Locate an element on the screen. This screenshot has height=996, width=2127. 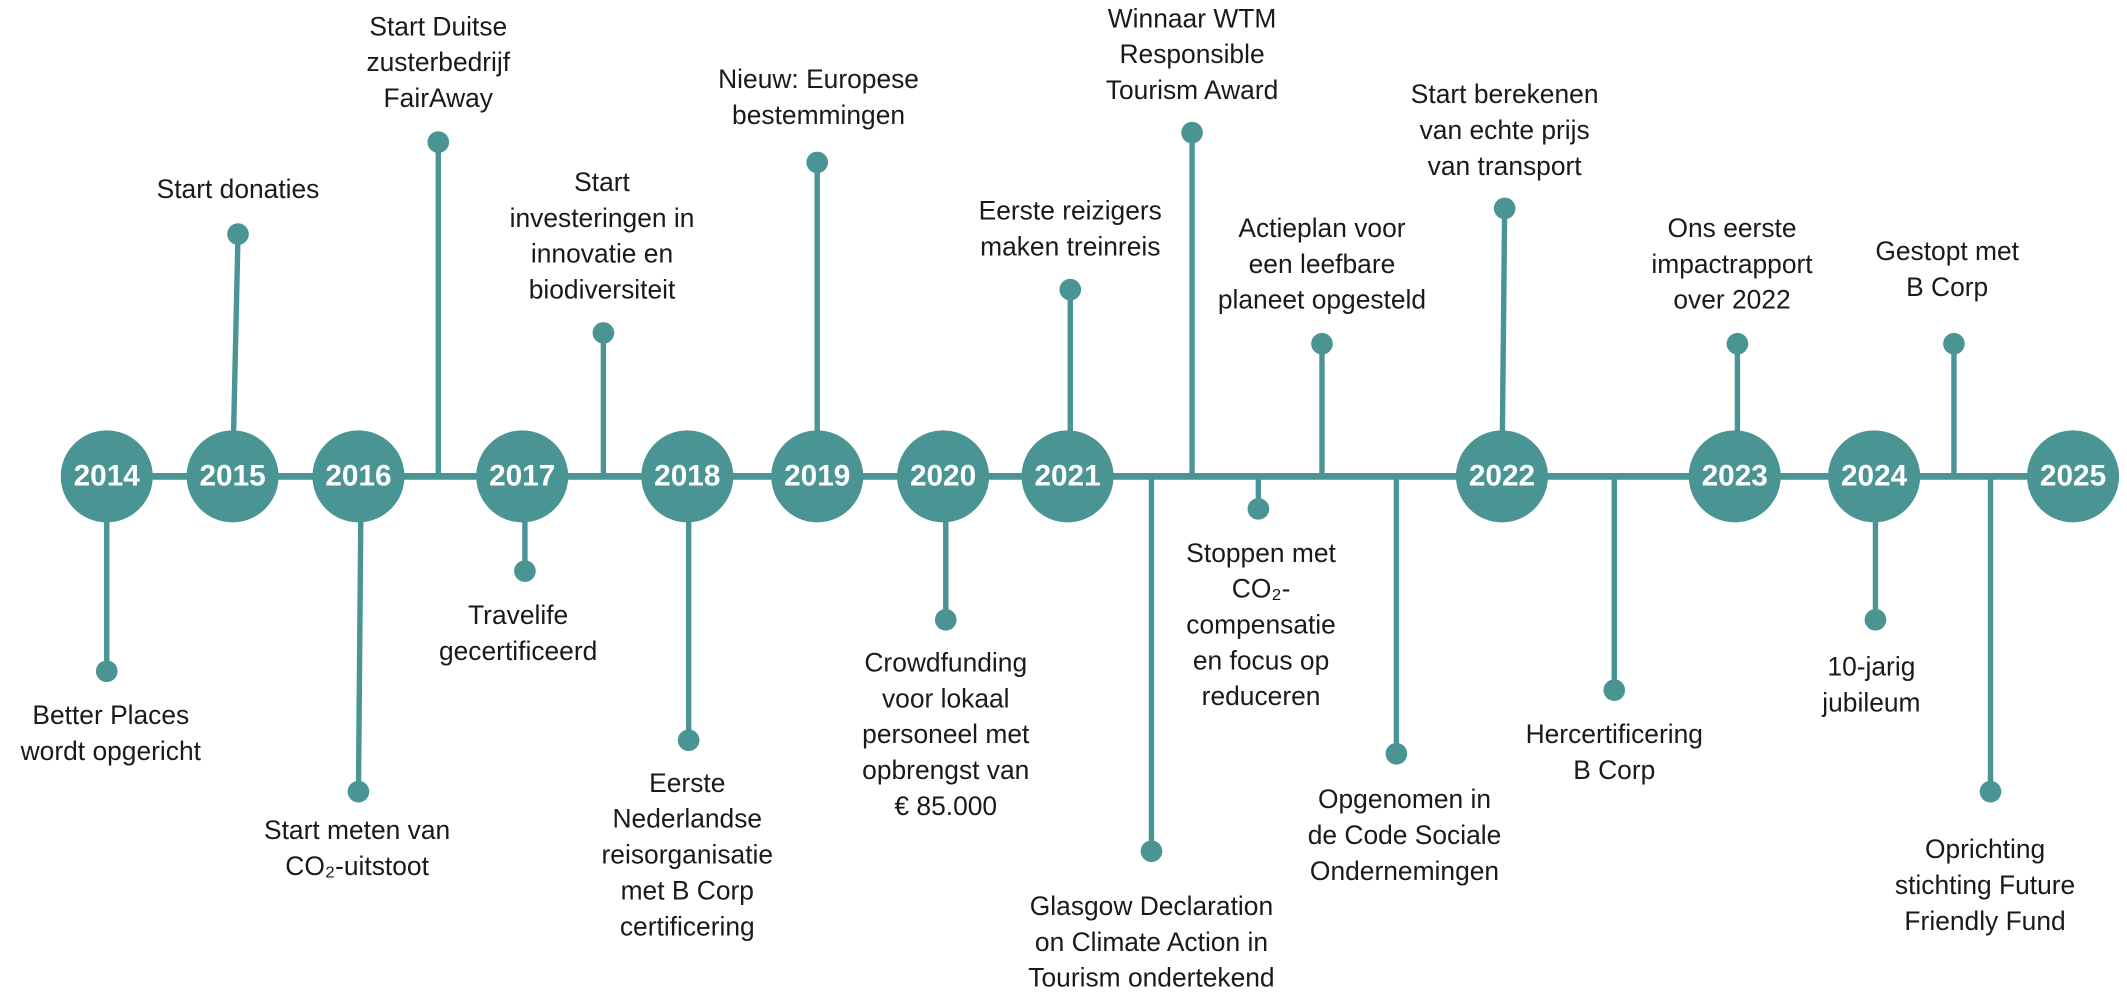
event-label: Glasgow Declaration is located at coordinates (1151, 906).